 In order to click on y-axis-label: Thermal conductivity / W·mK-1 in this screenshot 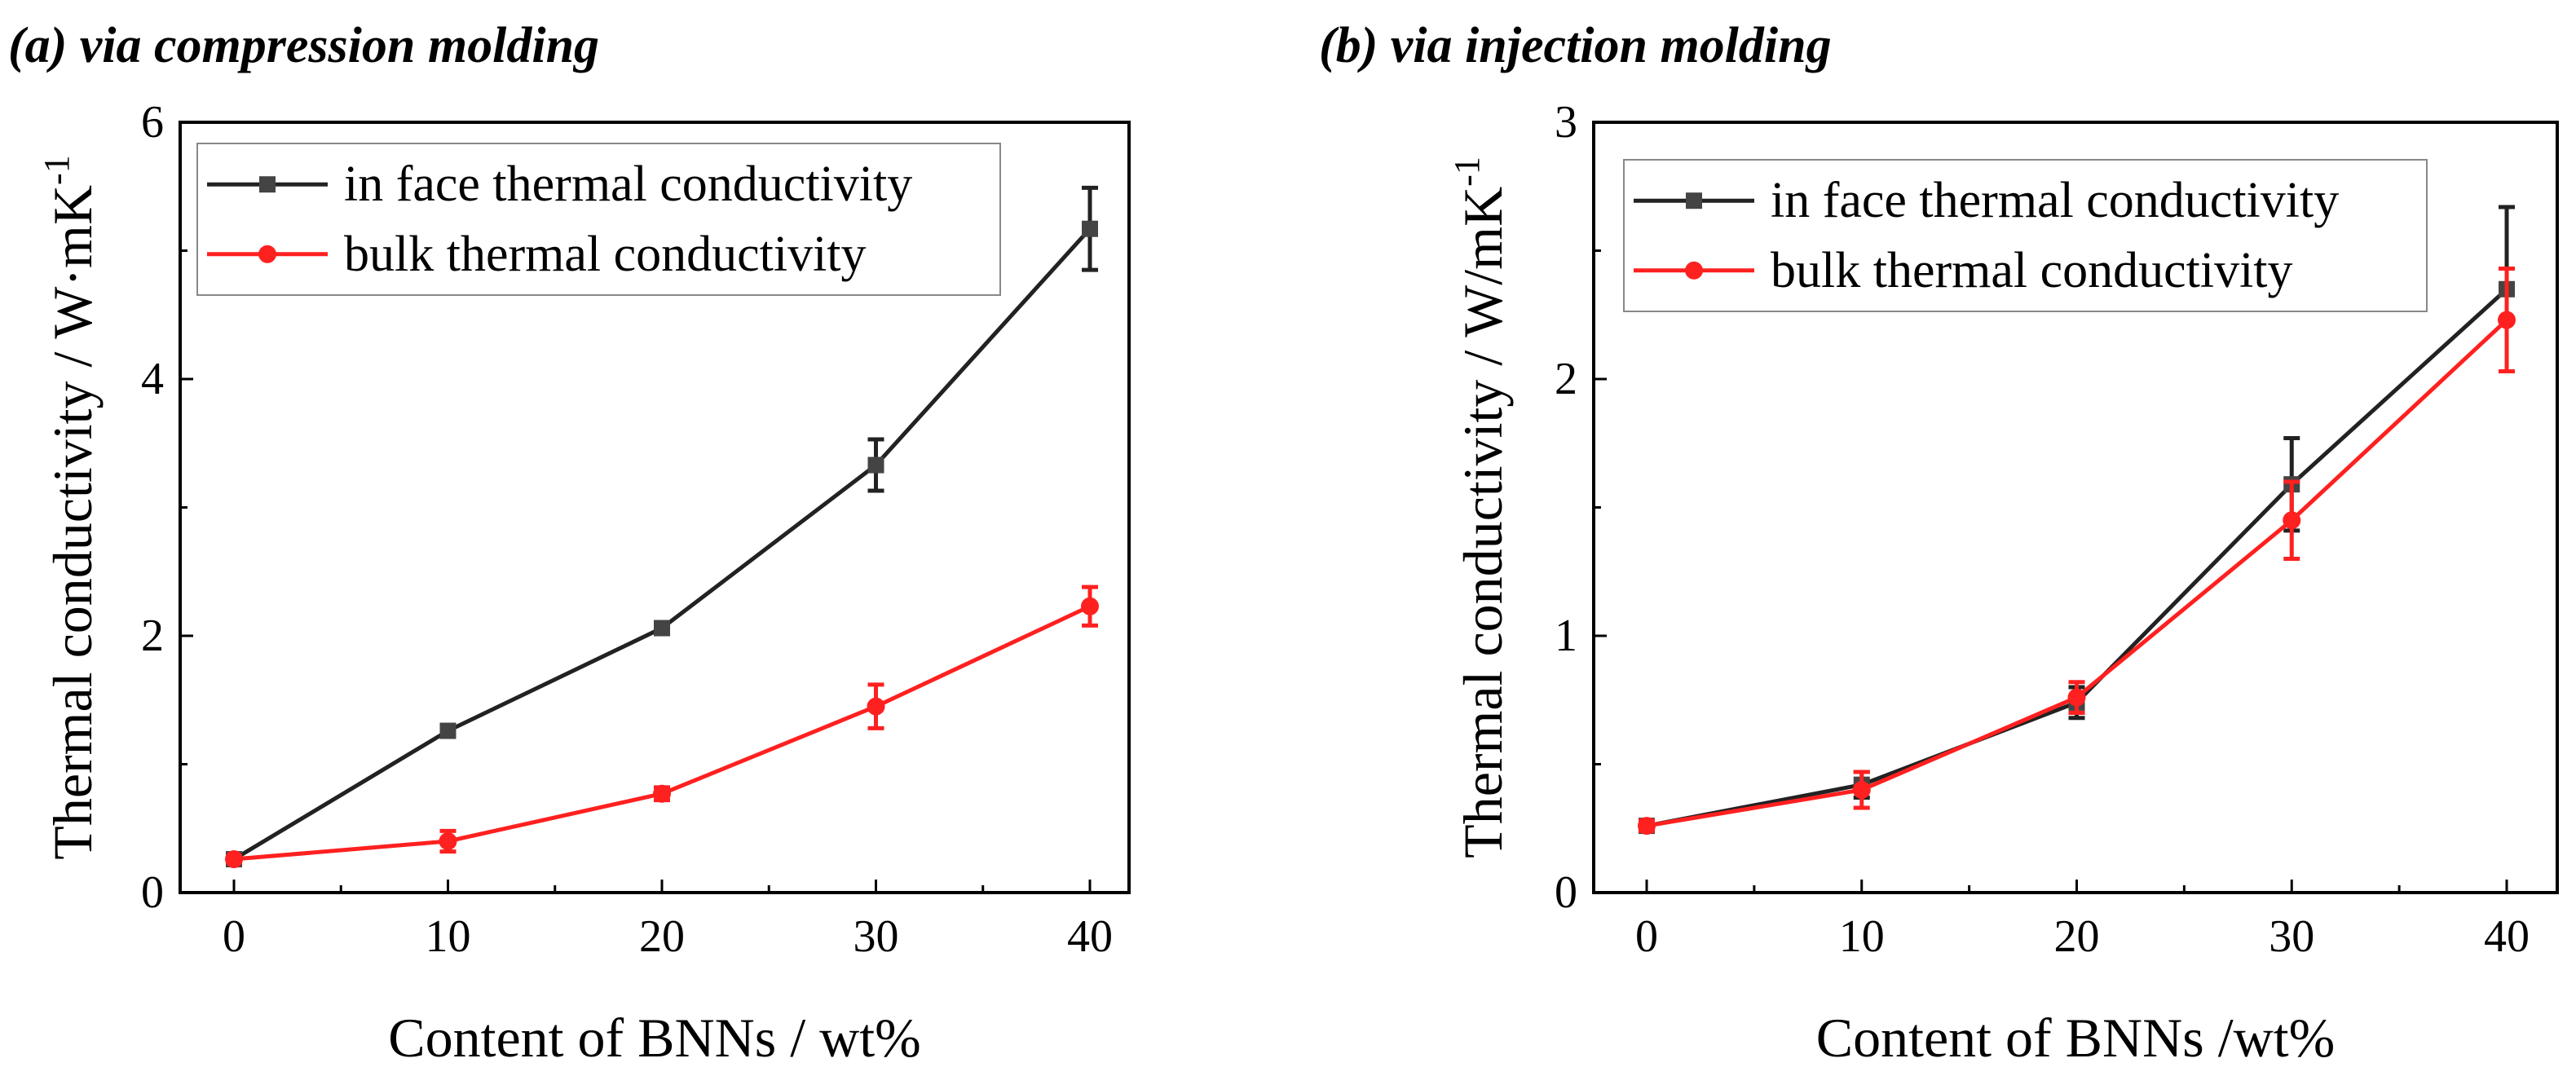, I will do `click(70, 507)`.